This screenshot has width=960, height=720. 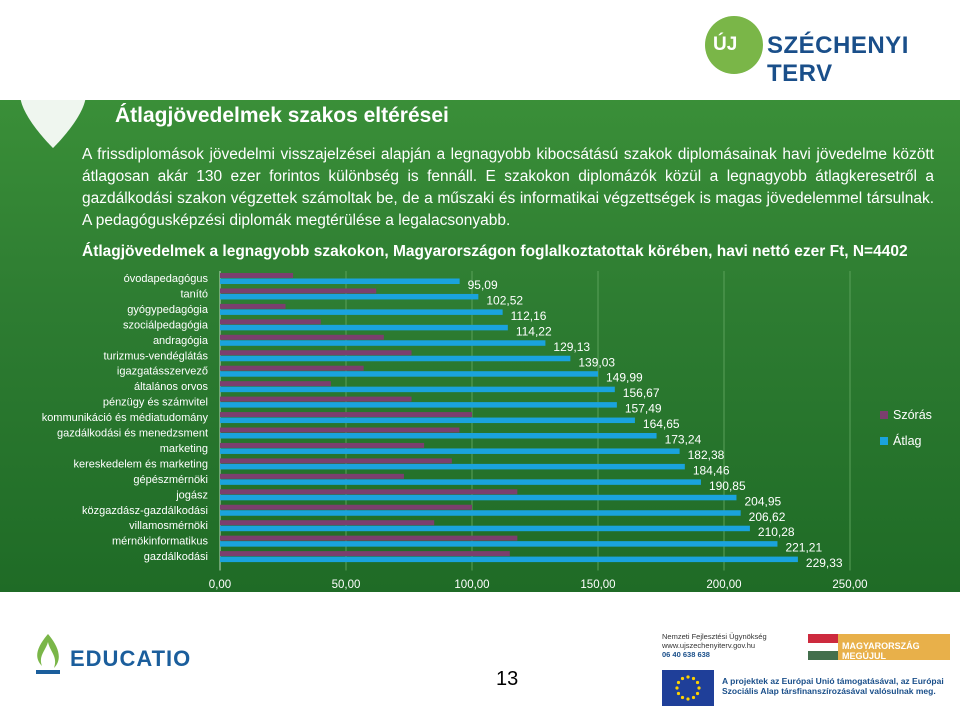 What do you see at coordinates (160, 542) in the screenshot?
I see `category-label: mérnökinformatikus` at bounding box center [160, 542].